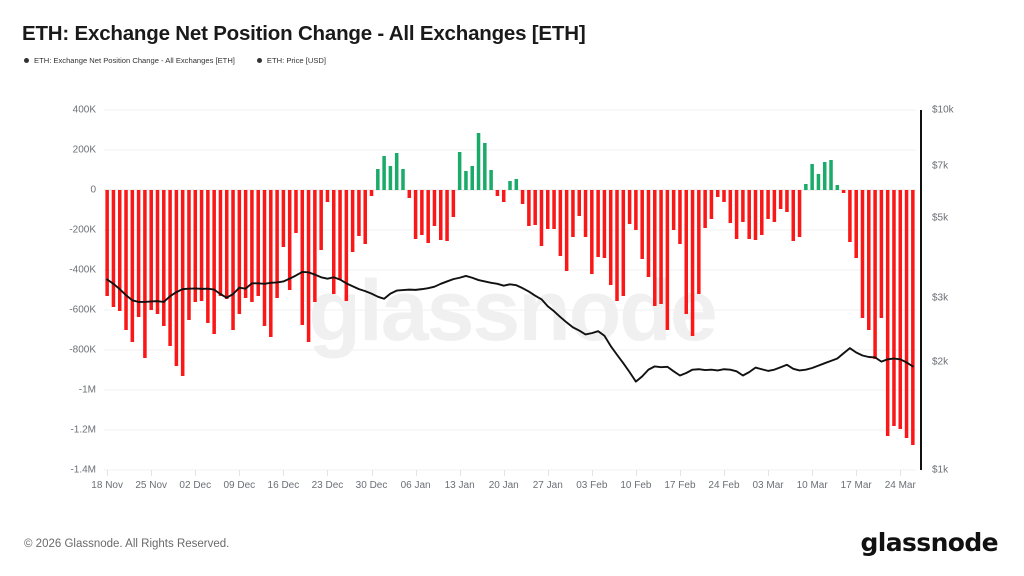 The width and height of the screenshot is (1024, 576). What do you see at coordinates (724, 485) in the screenshot?
I see `x-axis-tick-label: 24 Feb` at bounding box center [724, 485].